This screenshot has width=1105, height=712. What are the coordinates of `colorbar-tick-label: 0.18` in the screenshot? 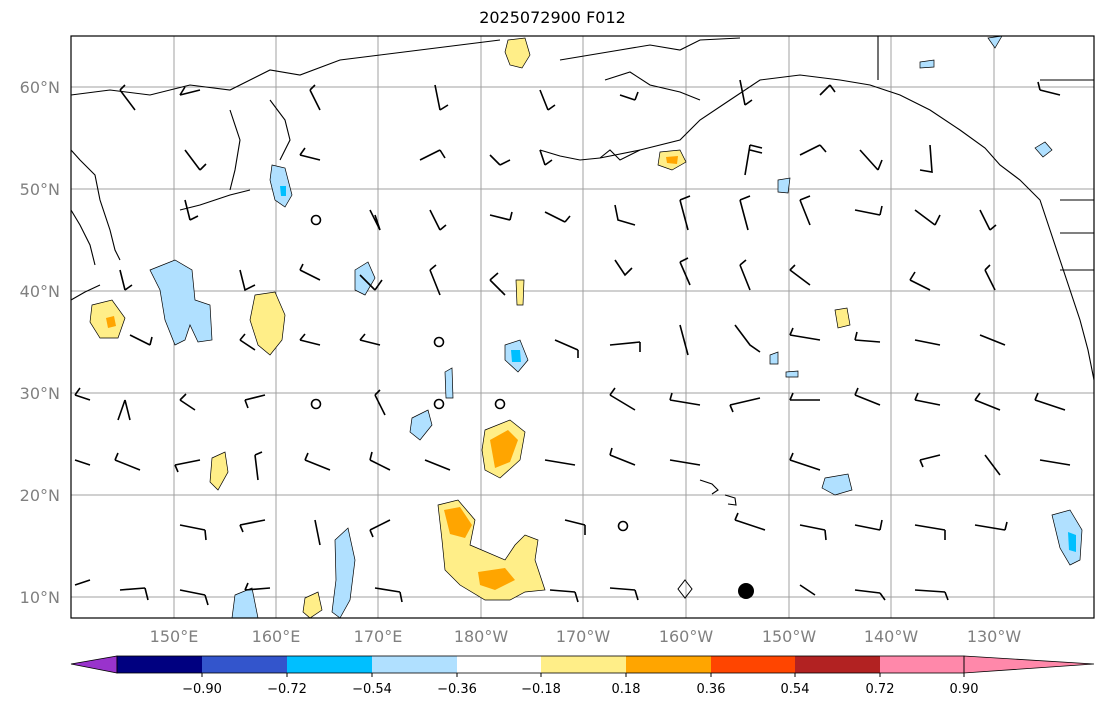 It's located at (626, 689).